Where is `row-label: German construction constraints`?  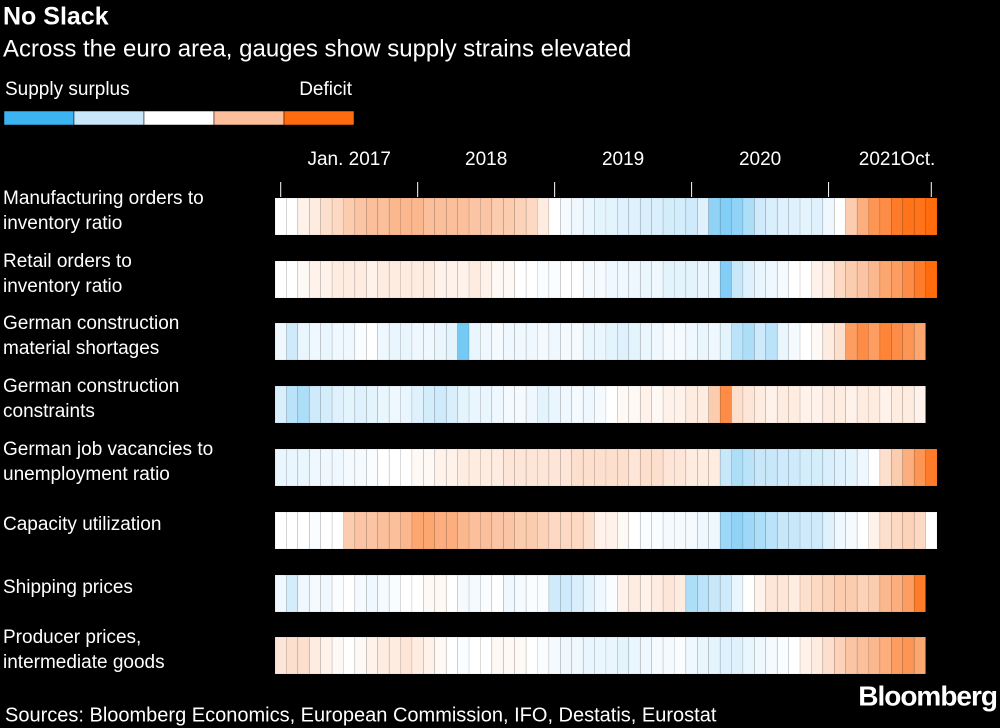 row-label: German construction constraints is located at coordinates (91, 398).